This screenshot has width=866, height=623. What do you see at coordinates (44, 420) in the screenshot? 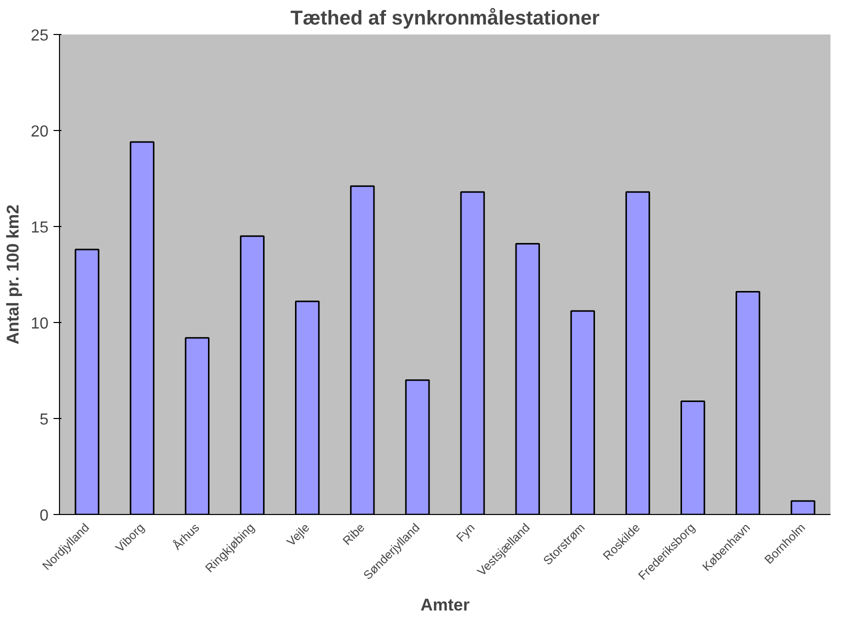
I see `y-tick-label: 5` at bounding box center [44, 420].